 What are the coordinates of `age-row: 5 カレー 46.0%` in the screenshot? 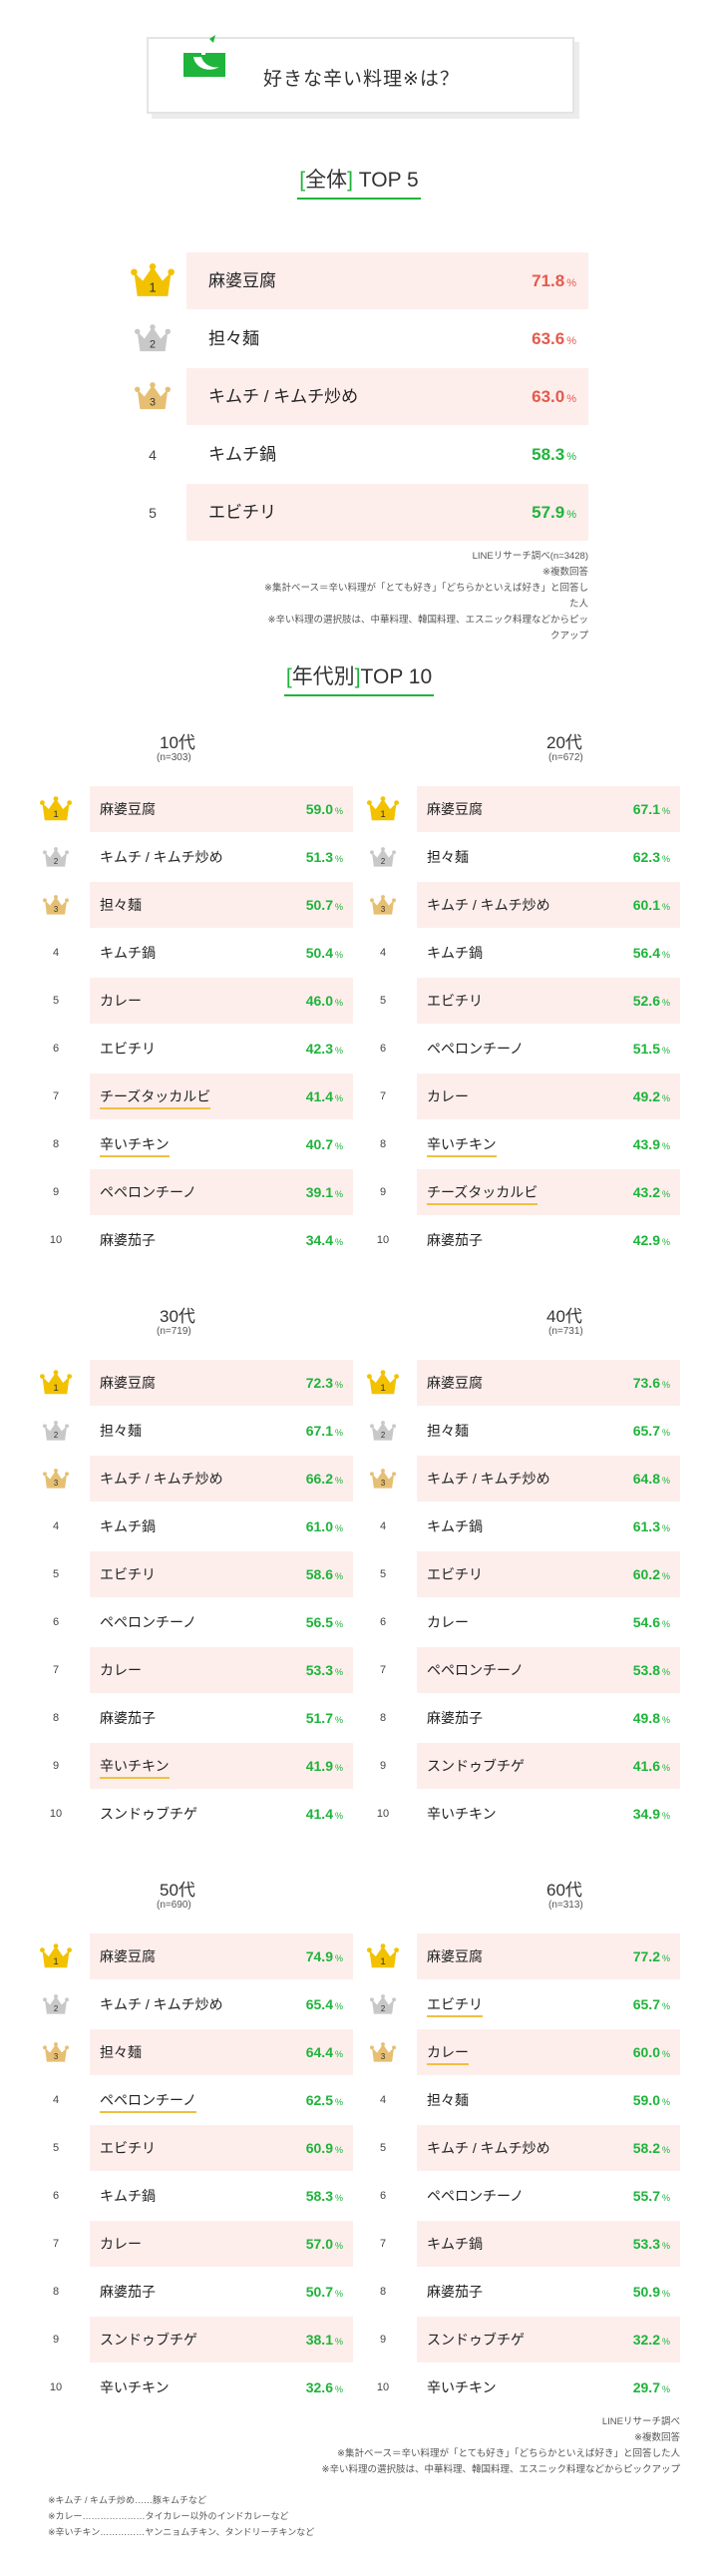 It's located at (196, 1001).